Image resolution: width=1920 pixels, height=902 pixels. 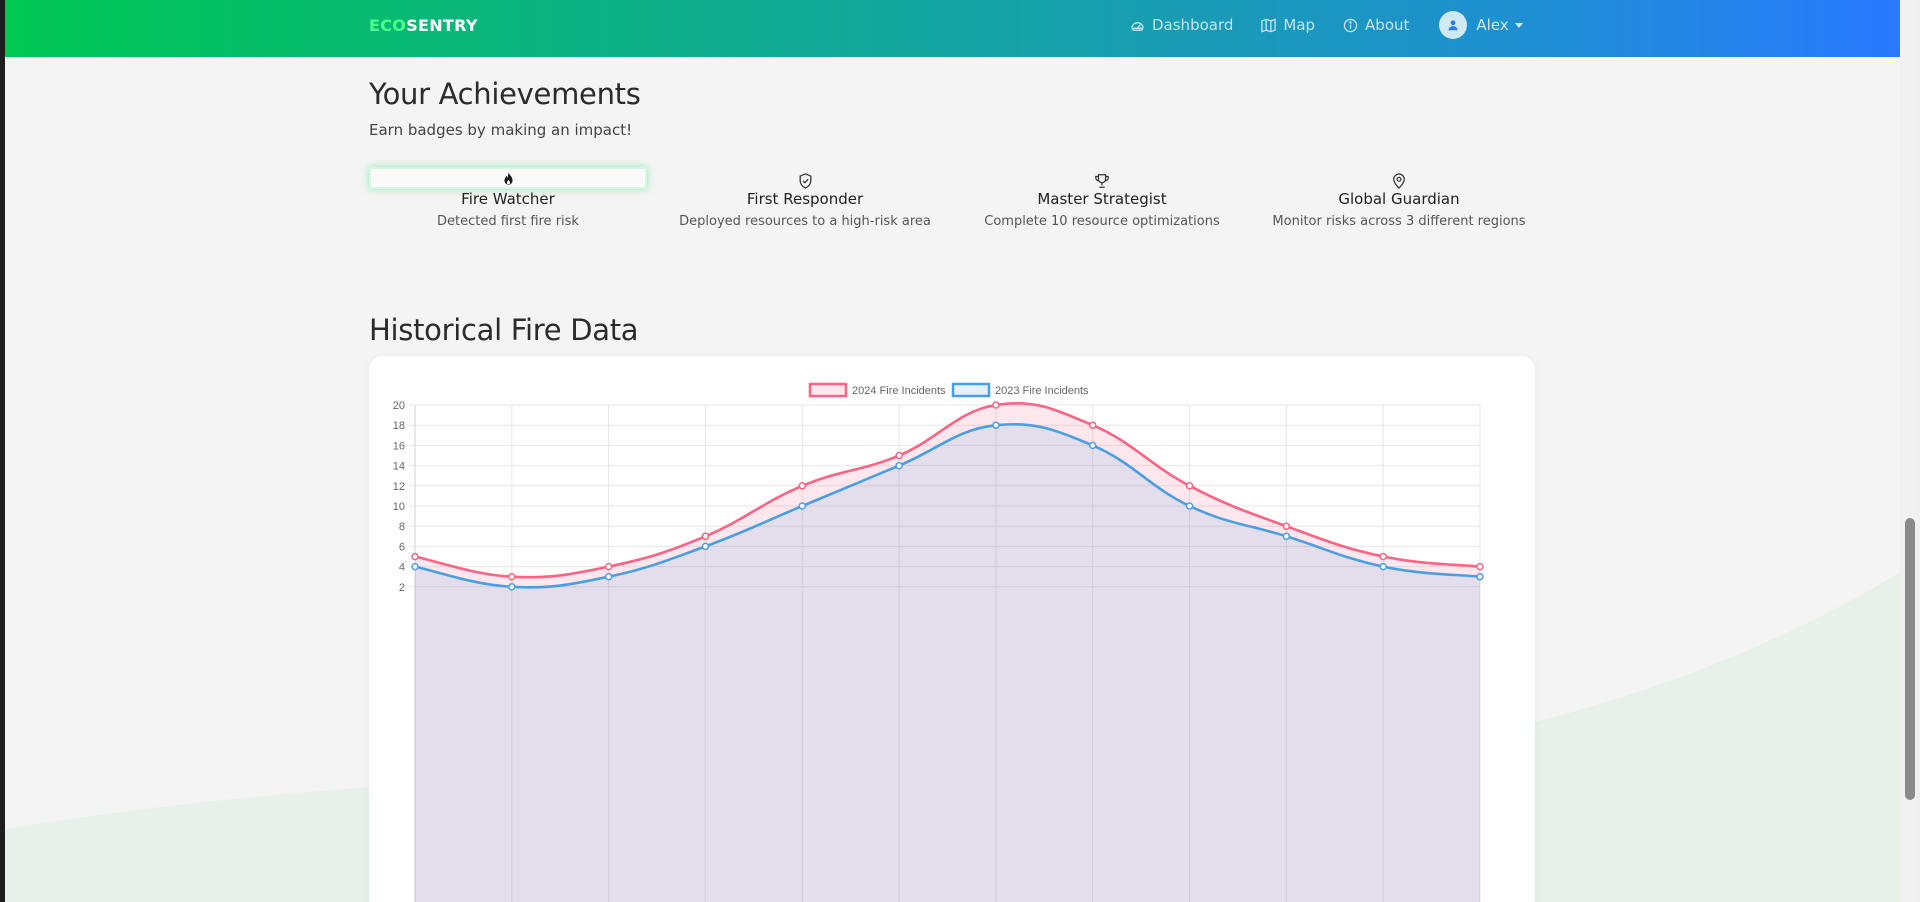 What do you see at coordinates (1350, 25) in the screenshot?
I see `info-circle-icon` at bounding box center [1350, 25].